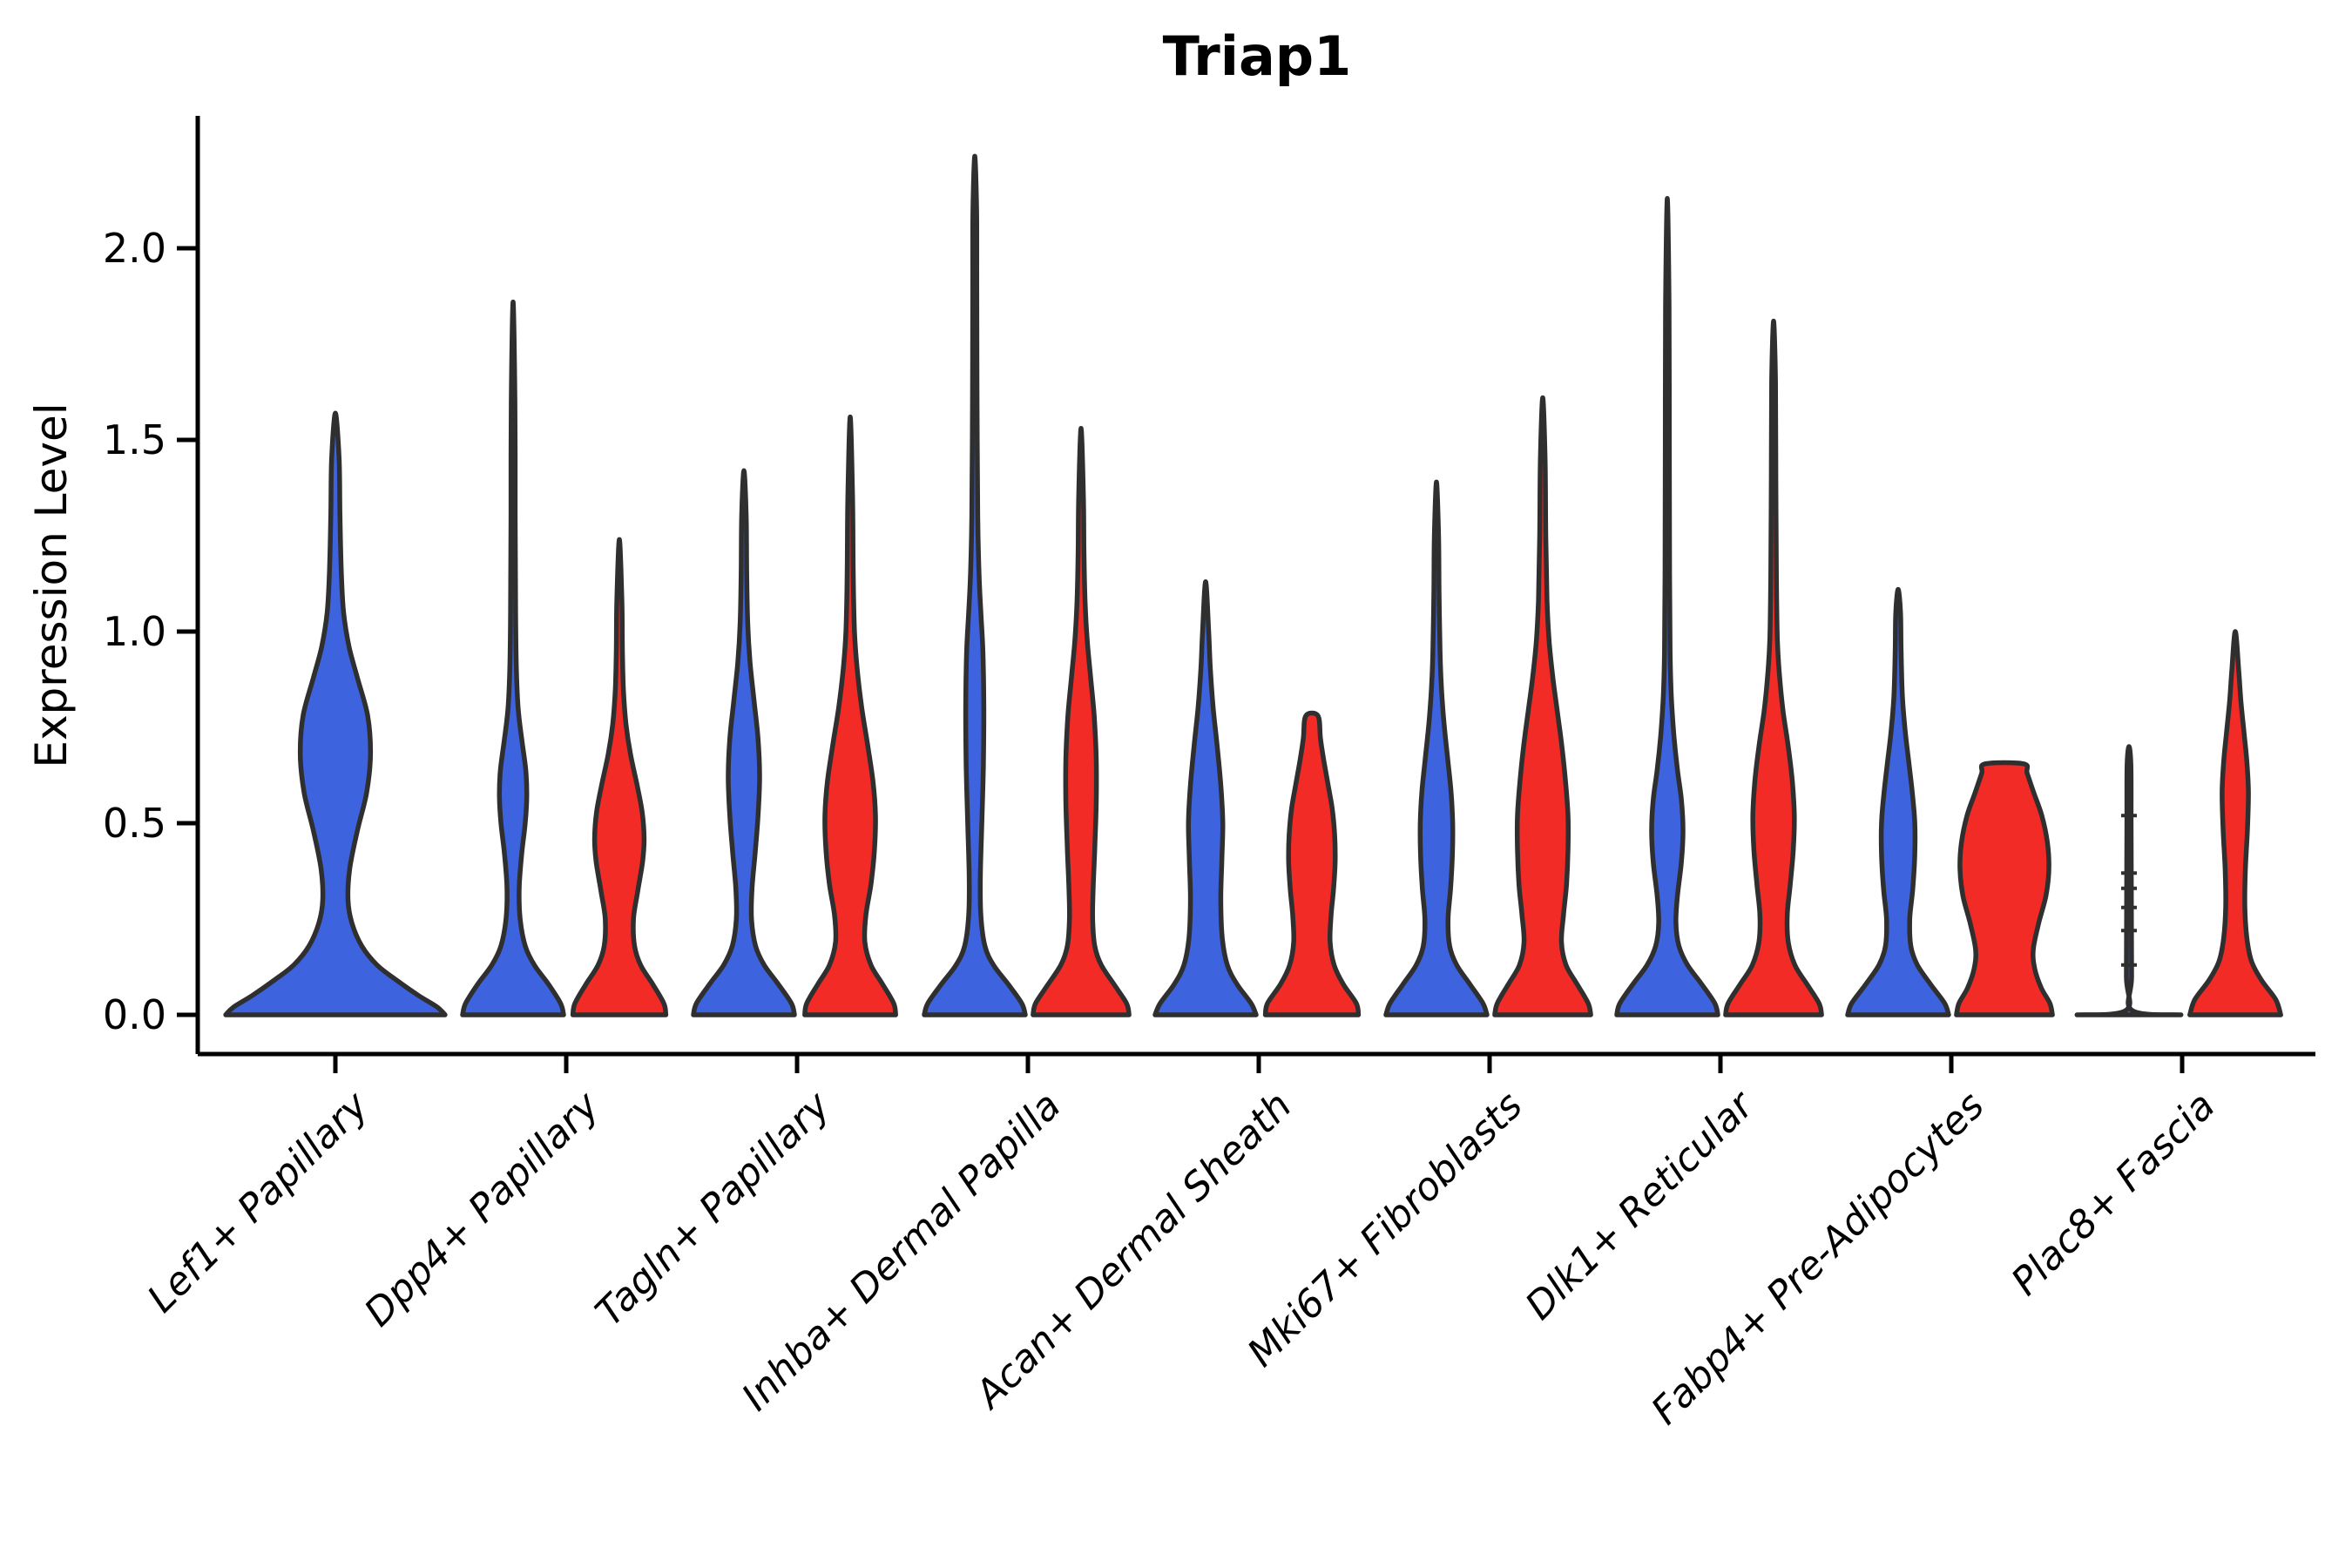 The width and height of the screenshot is (2352, 1568). Describe the element at coordinates (1773, 667) in the screenshot. I see `violin-dlk1-reticular-red` at that location.